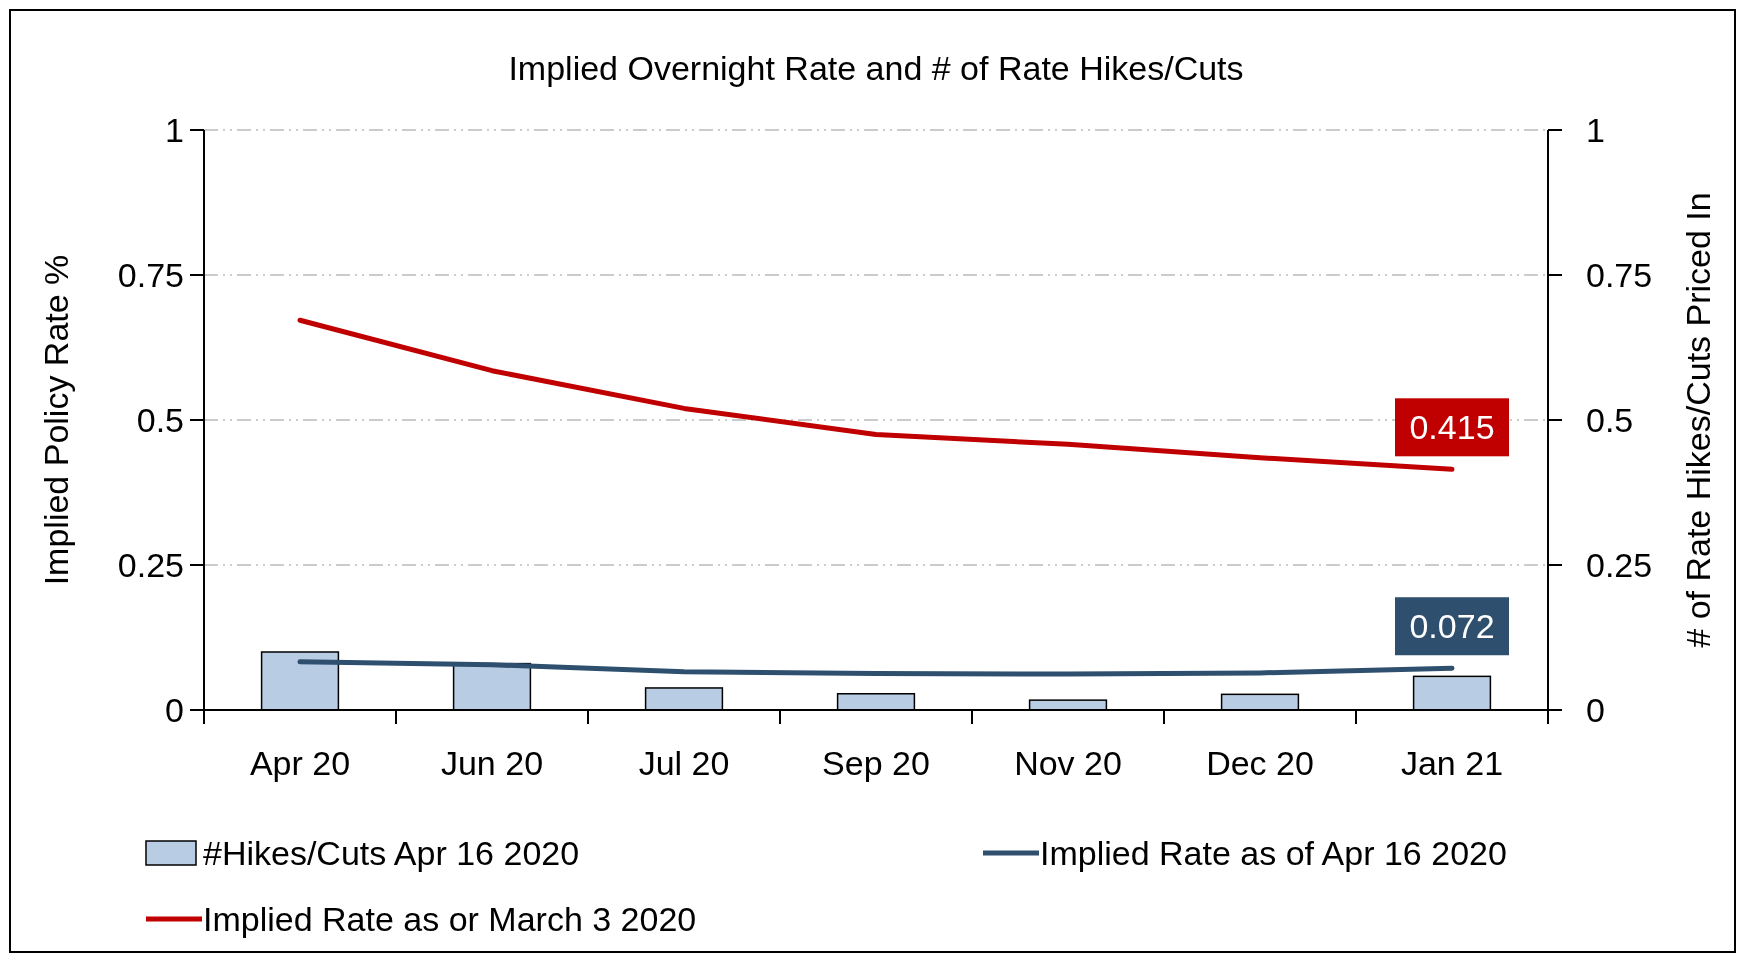 The image size is (1745, 962). What do you see at coordinates (1619, 275) in the screenshot?
I see `y2-tick-label: 0.75` at bounding box center [1619, 275].